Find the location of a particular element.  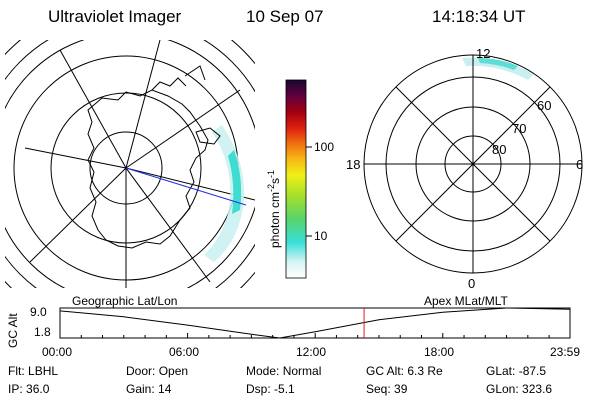

info-mode: Mode: Normal is located at coordinates (284, 371).